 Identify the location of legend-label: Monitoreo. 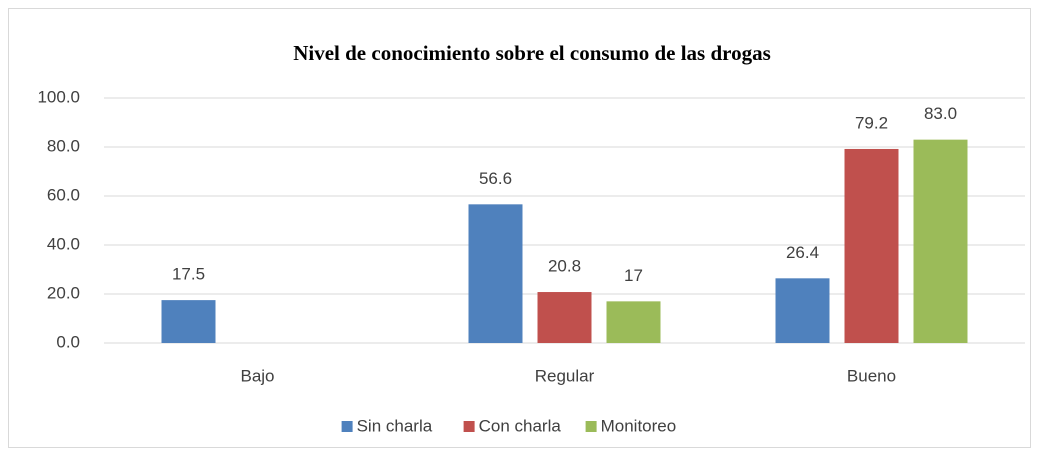
(639, 425).